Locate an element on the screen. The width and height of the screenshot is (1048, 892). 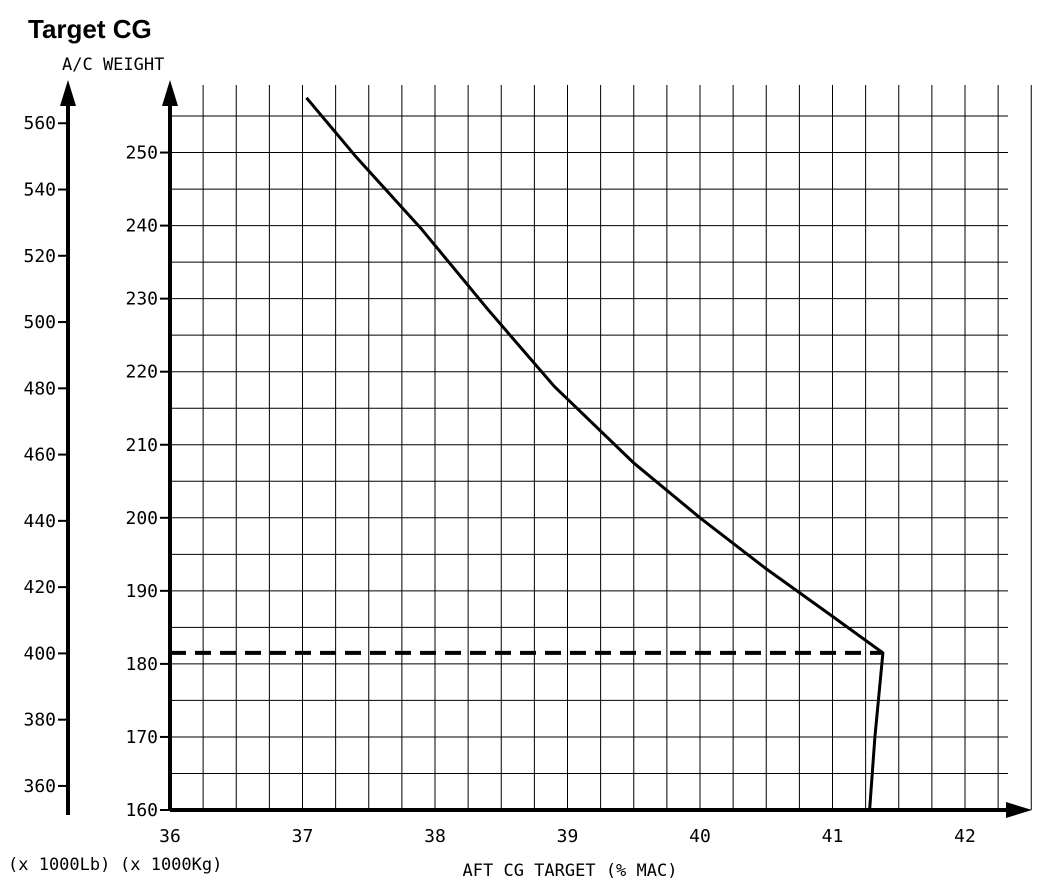
y-tick-lb-label: 440 is located at coordinates (39, 521).